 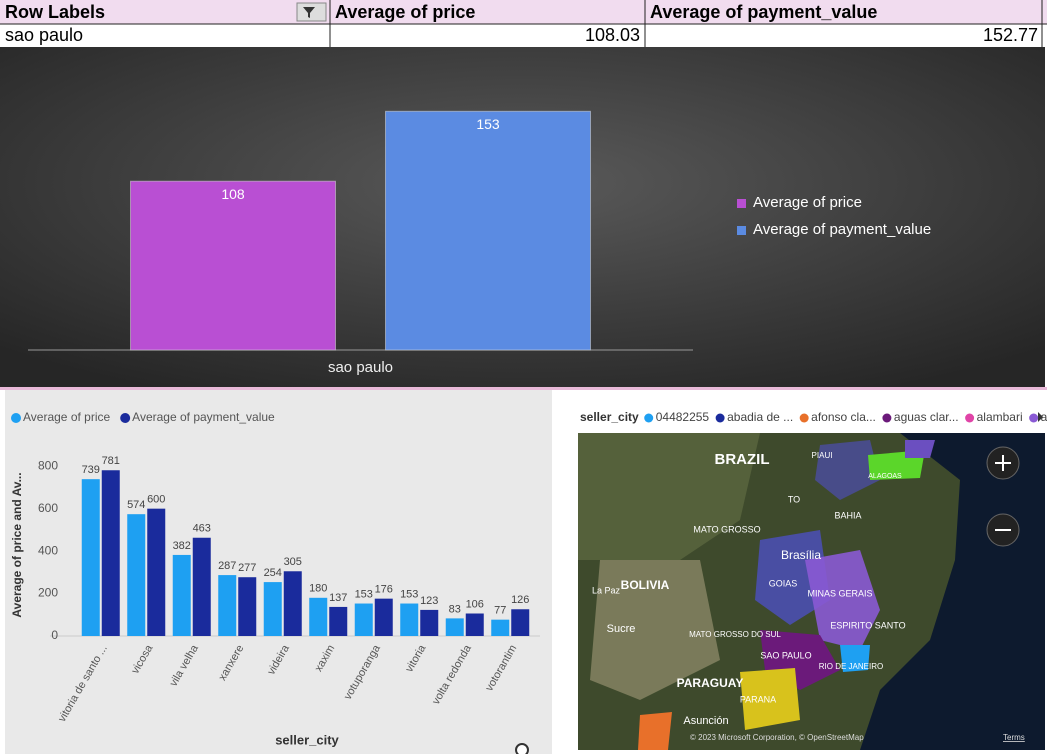 I want to click on data-label: 126, so click(x=520, y=600).